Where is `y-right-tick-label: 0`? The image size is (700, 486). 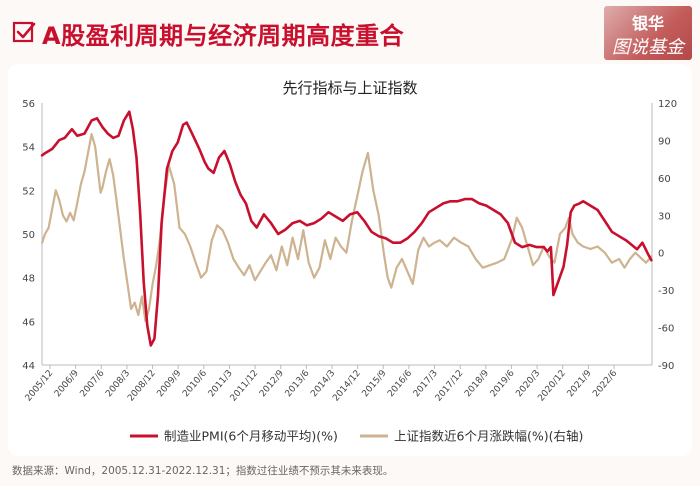
y-right-tick-label: 0 is located at coordinates (661, 254).